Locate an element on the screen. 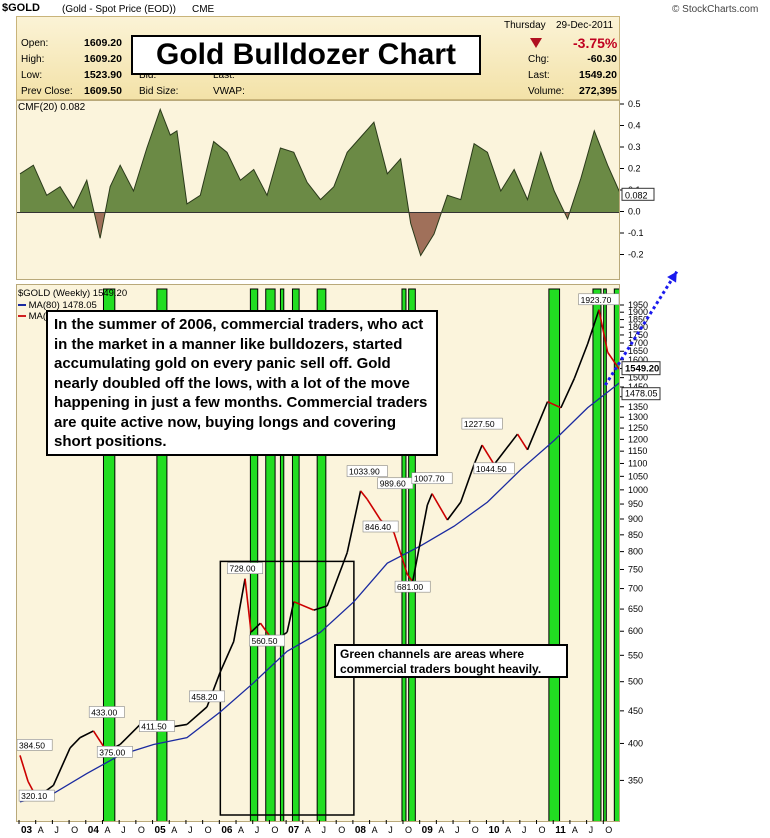 This screenshot has width=770, height=838. legend-ma-swatch is located at coordinates (22, 316).